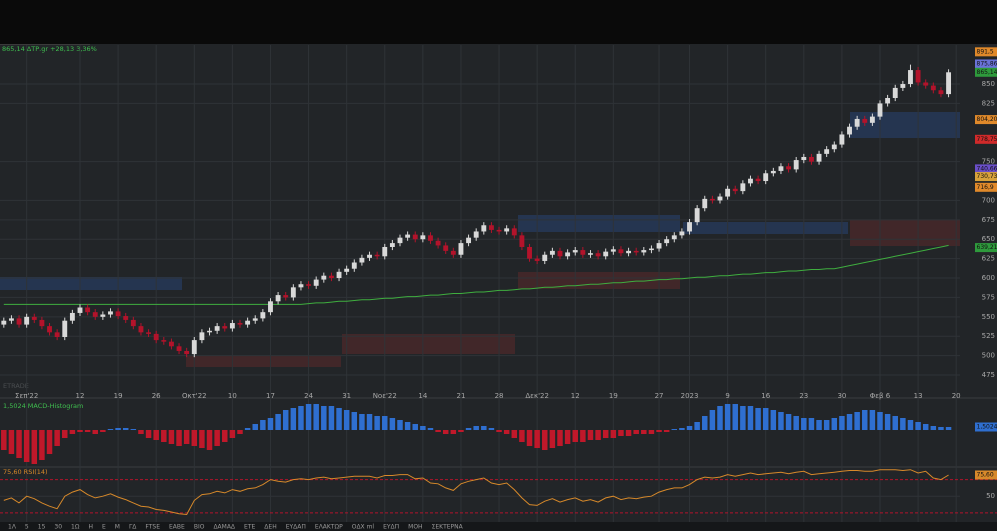 This screenshot has width=997, height=531. What do you see at coordinates (296, 527) in the screenshot?
I see `toolbar-button: ΕΥΔΑΠ` at bounding box center [296, 527].